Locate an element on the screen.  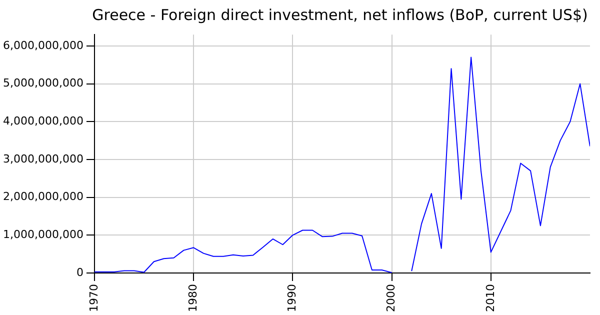
y-tick-label: 2,000,000,000 is located at coordinates (43, 197).